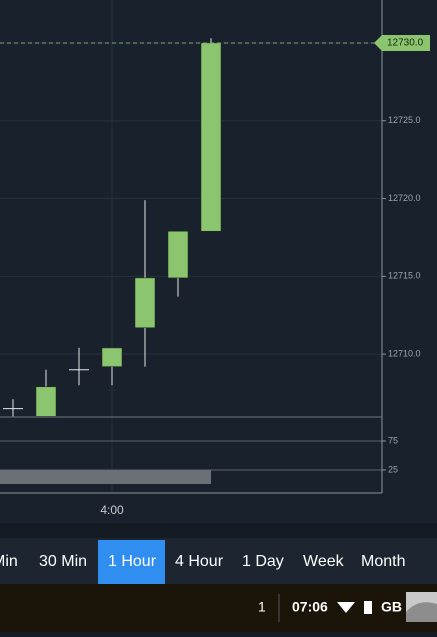 The width and height of the screenshot is (437, 637). What do you see at coordinates (405, 43) in the screenshot?
I see `last-price-label: 12730.0` at bounding box center [405, 43].